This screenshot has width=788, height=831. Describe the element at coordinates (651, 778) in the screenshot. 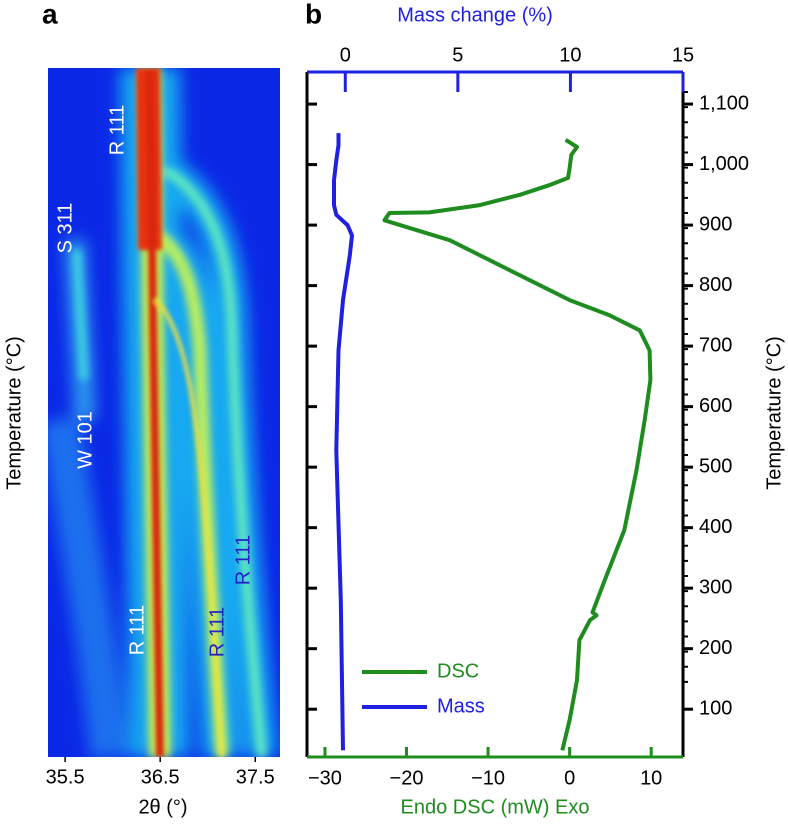

I see `x-tick-label: 10` at that location.